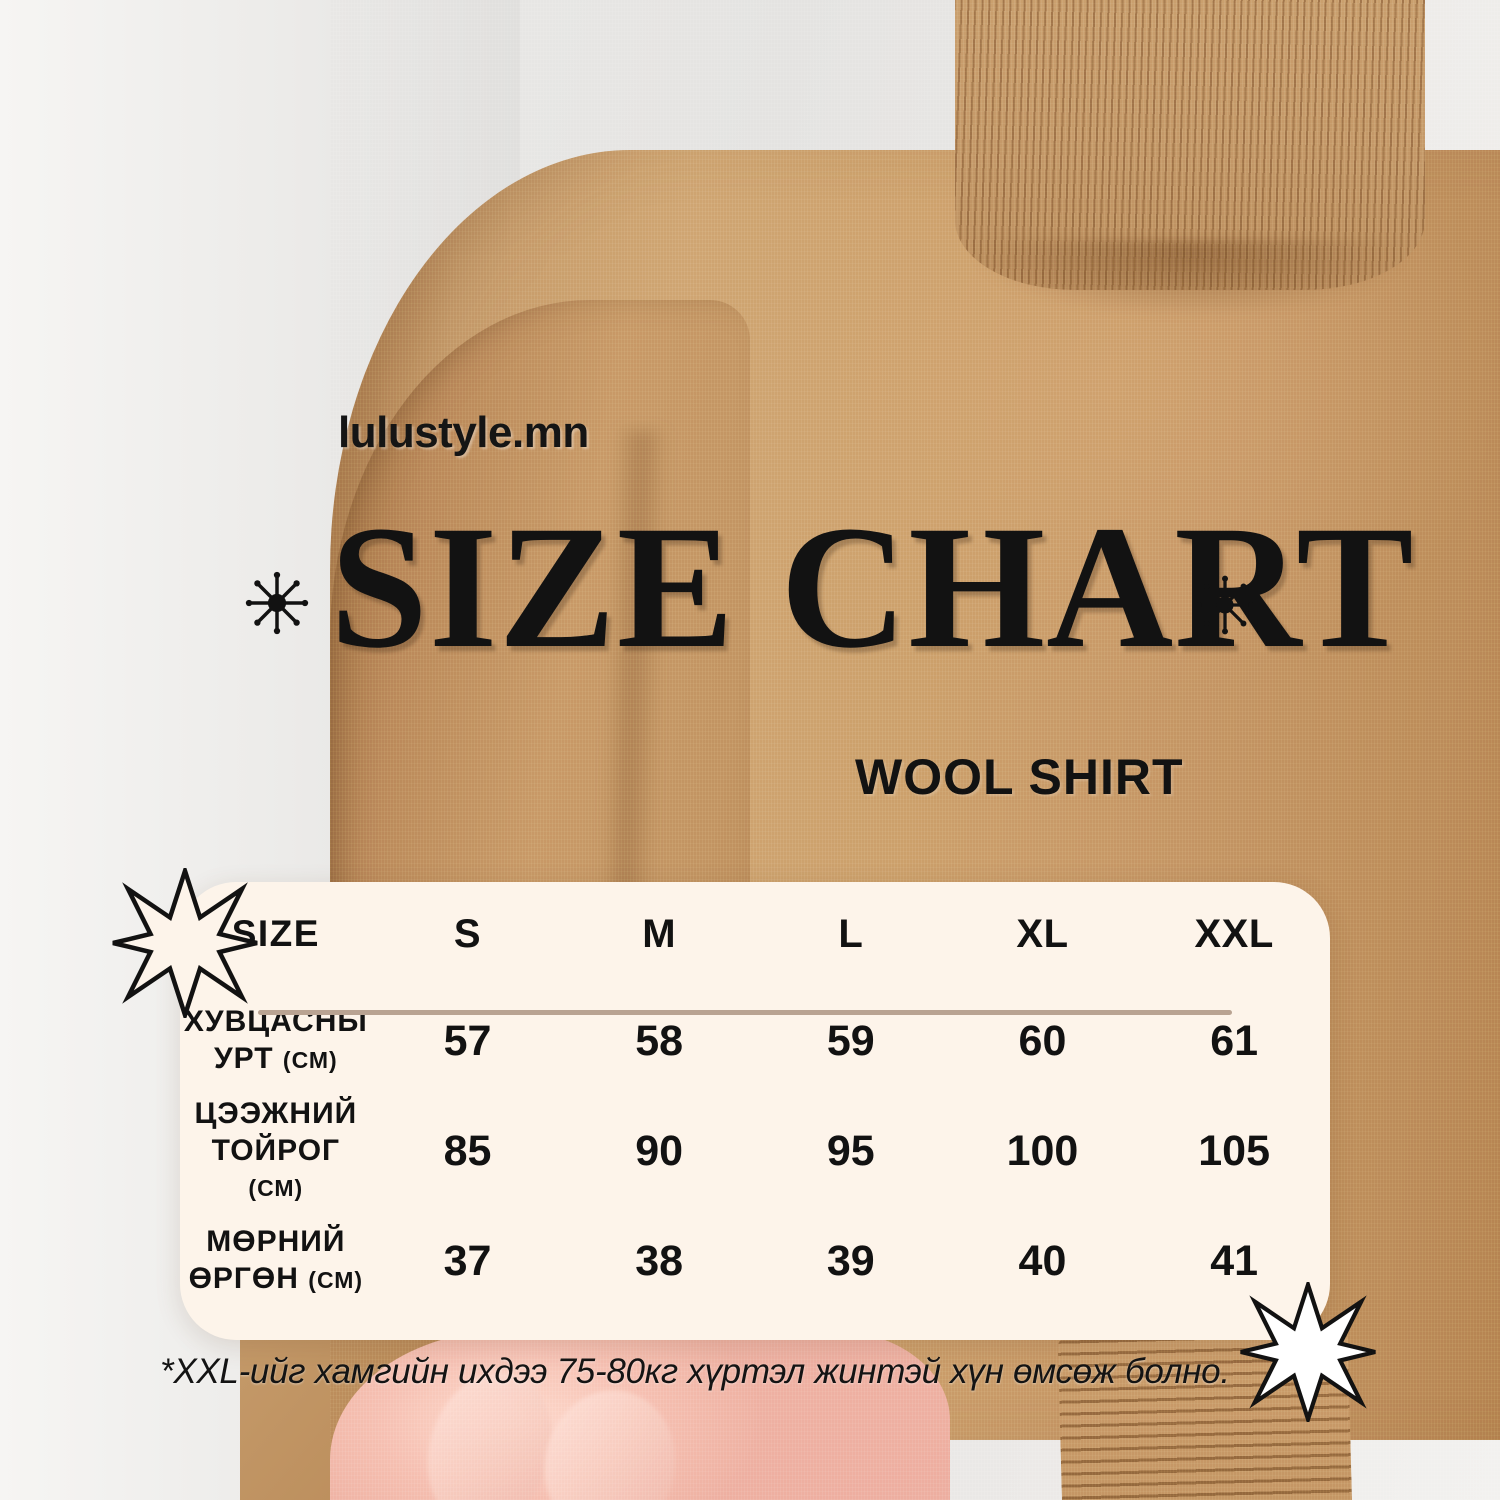  What do you see at coordinates (276, 1242) in the screenshot?
I see `row-label-line1: МӨРНИЙ` at bounding box center [276, 1242].